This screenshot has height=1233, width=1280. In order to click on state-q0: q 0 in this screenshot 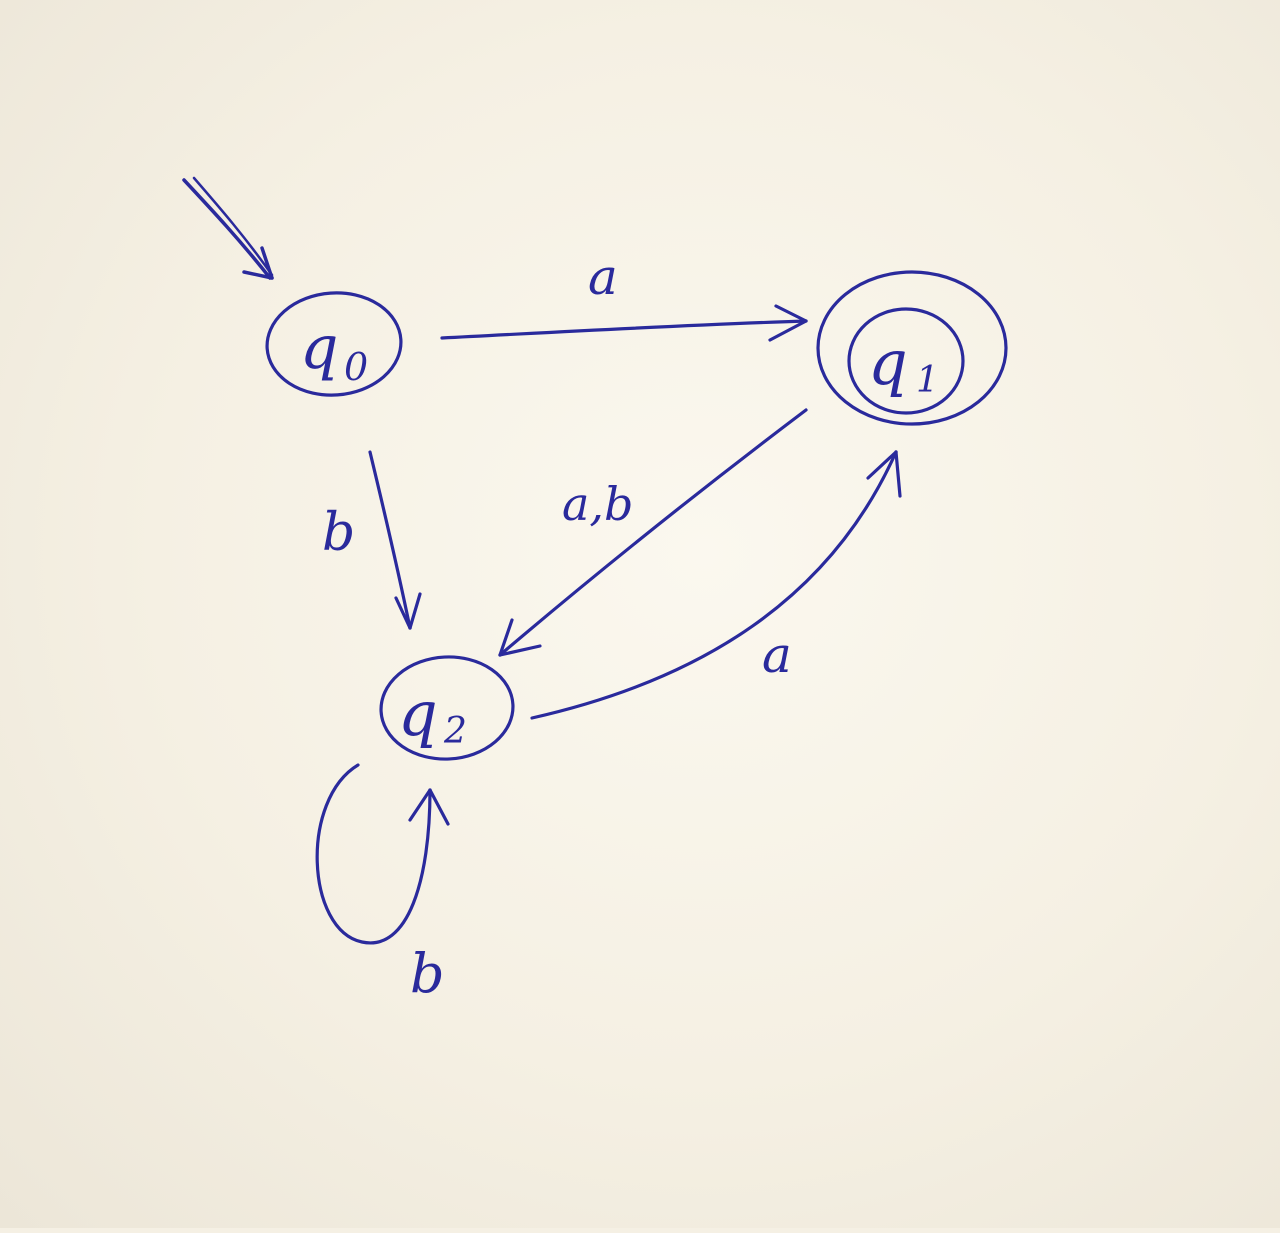, I will do `click(334, 344)`.